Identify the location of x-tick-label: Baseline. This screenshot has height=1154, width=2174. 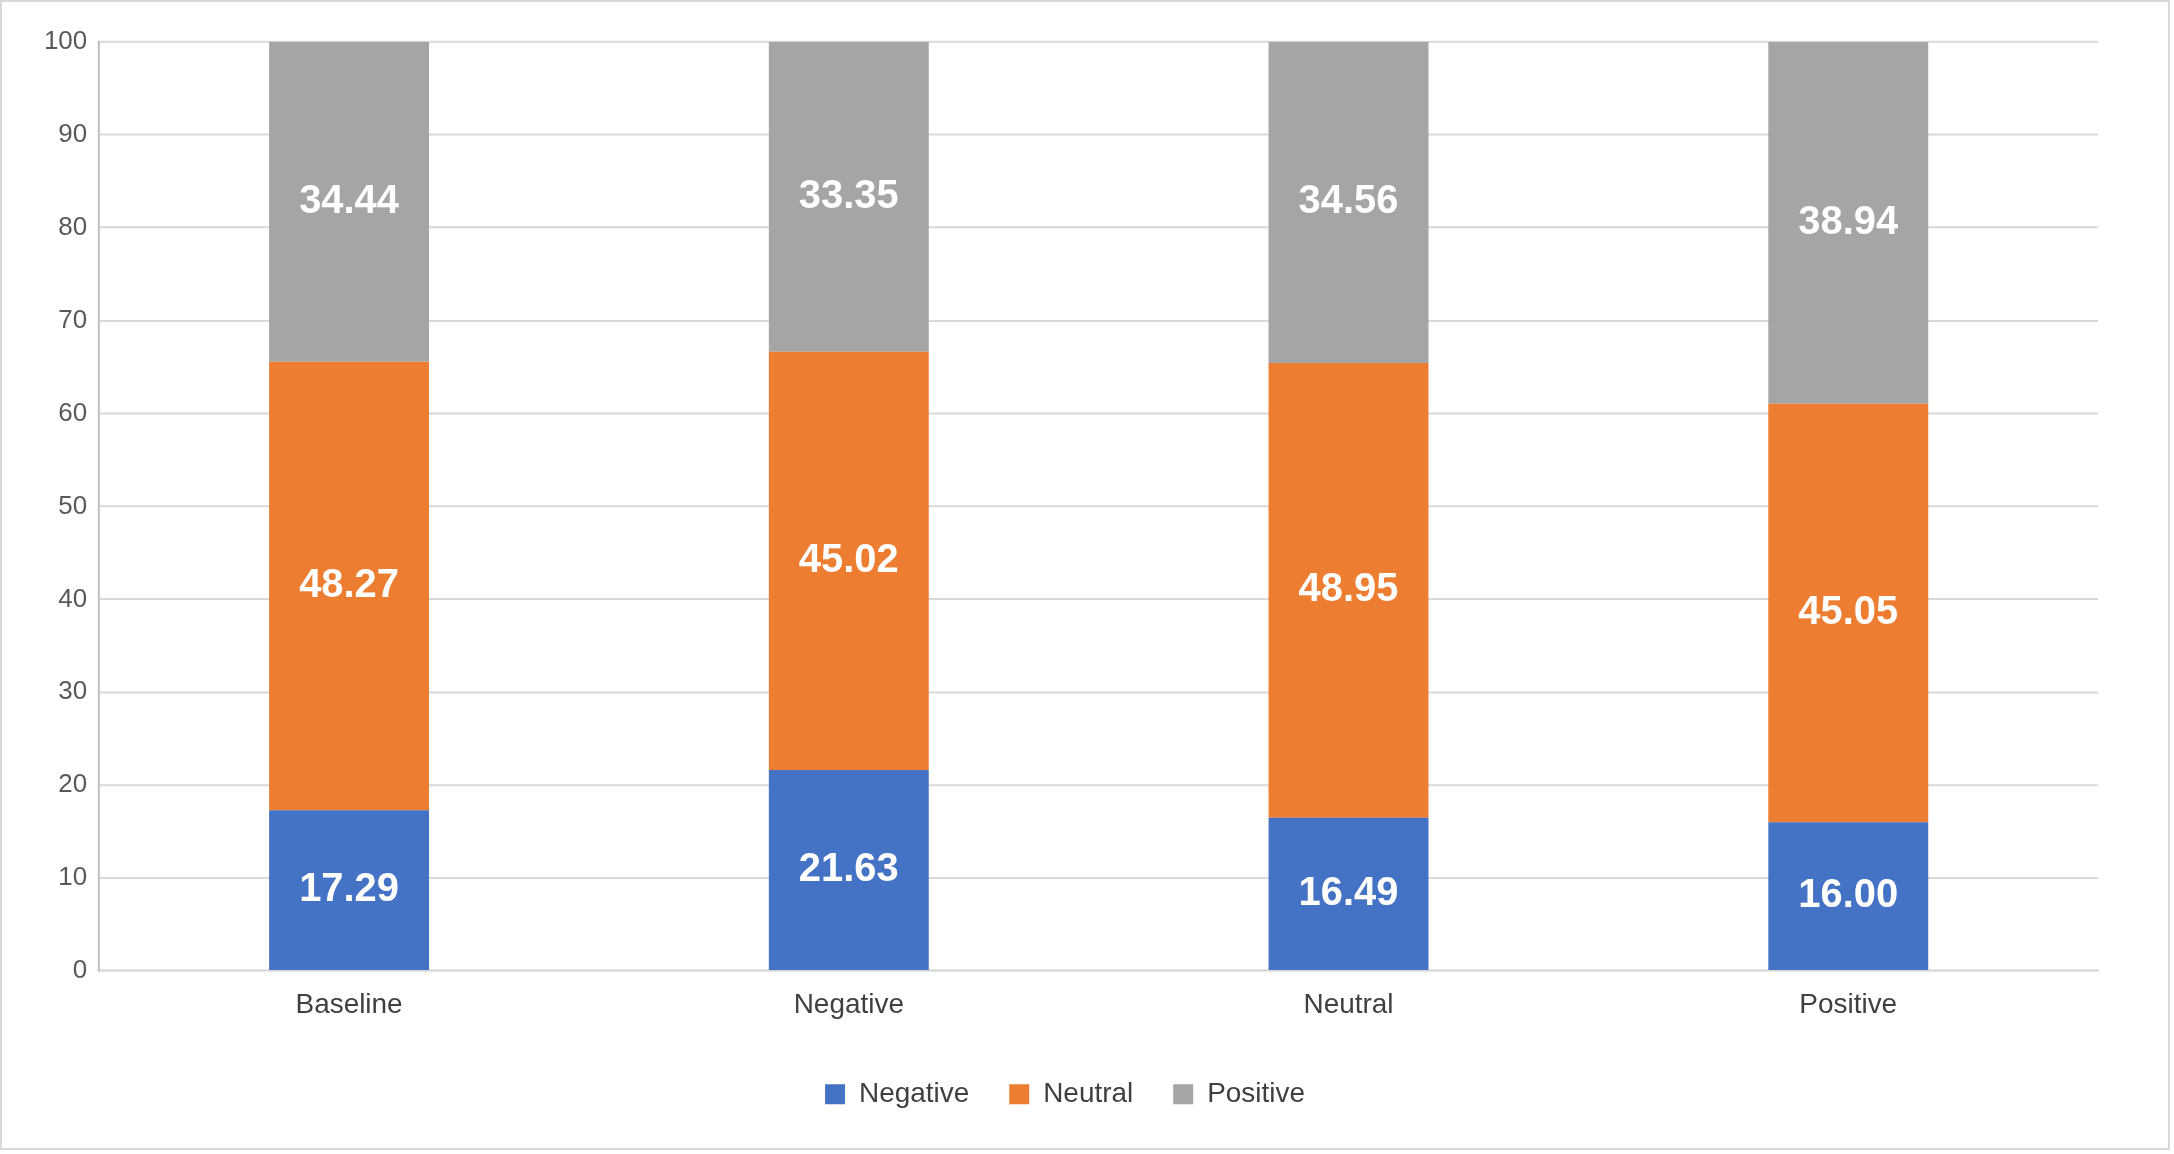
(349, 1004).